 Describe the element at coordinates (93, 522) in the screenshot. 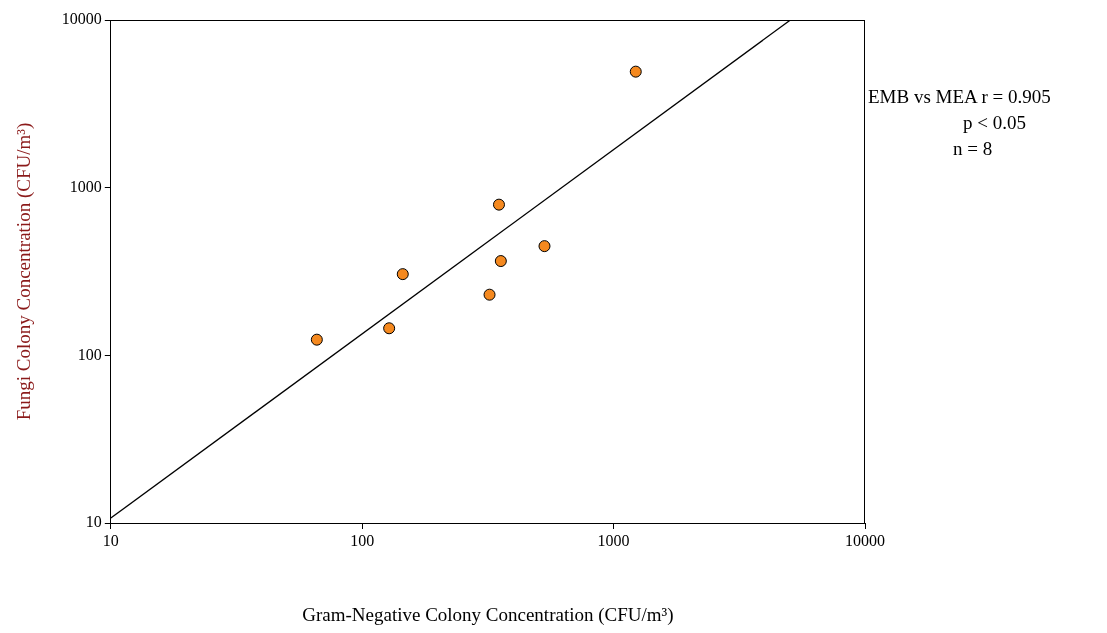

I see `y-tick-label: 10` at that location.